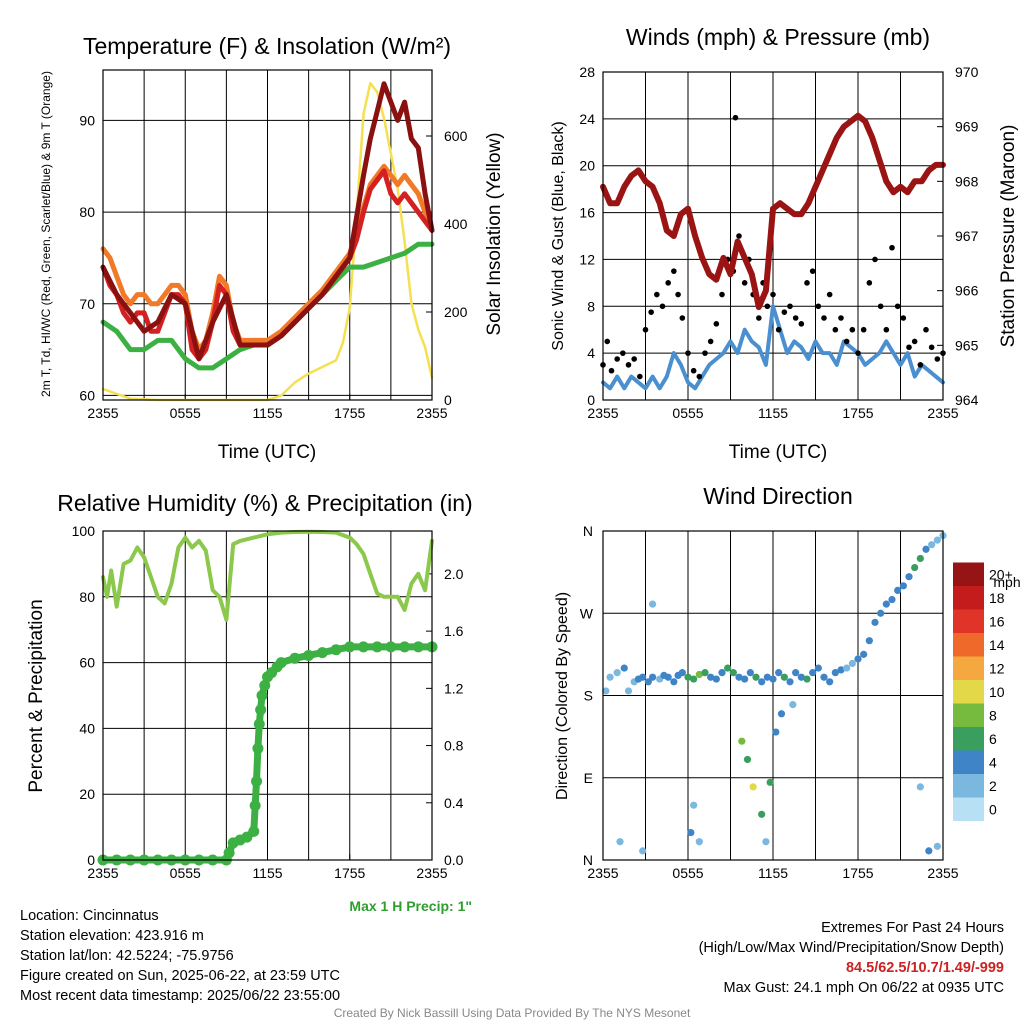 This screenshot has height=1024, width=1024. I want to click on temperature-y-tick-label: 70, so click(87, 304).